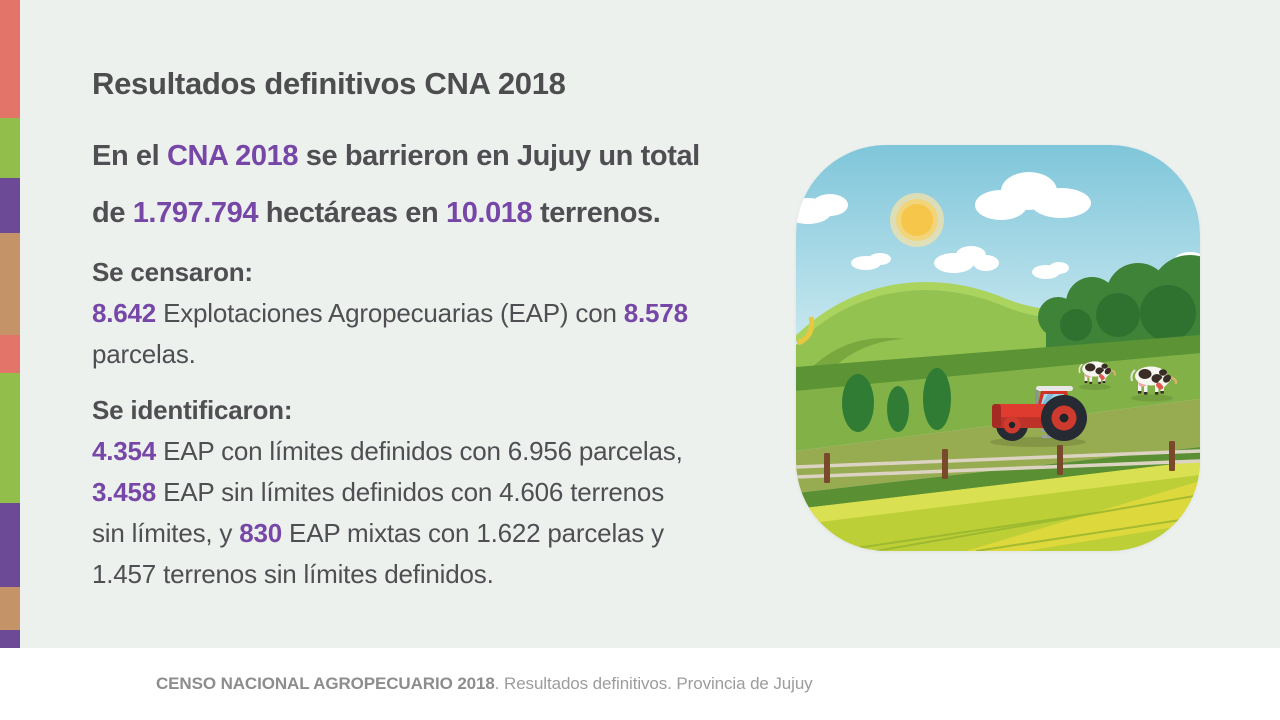  I want to click on highlight-value: 8.642, so click(124, 313).